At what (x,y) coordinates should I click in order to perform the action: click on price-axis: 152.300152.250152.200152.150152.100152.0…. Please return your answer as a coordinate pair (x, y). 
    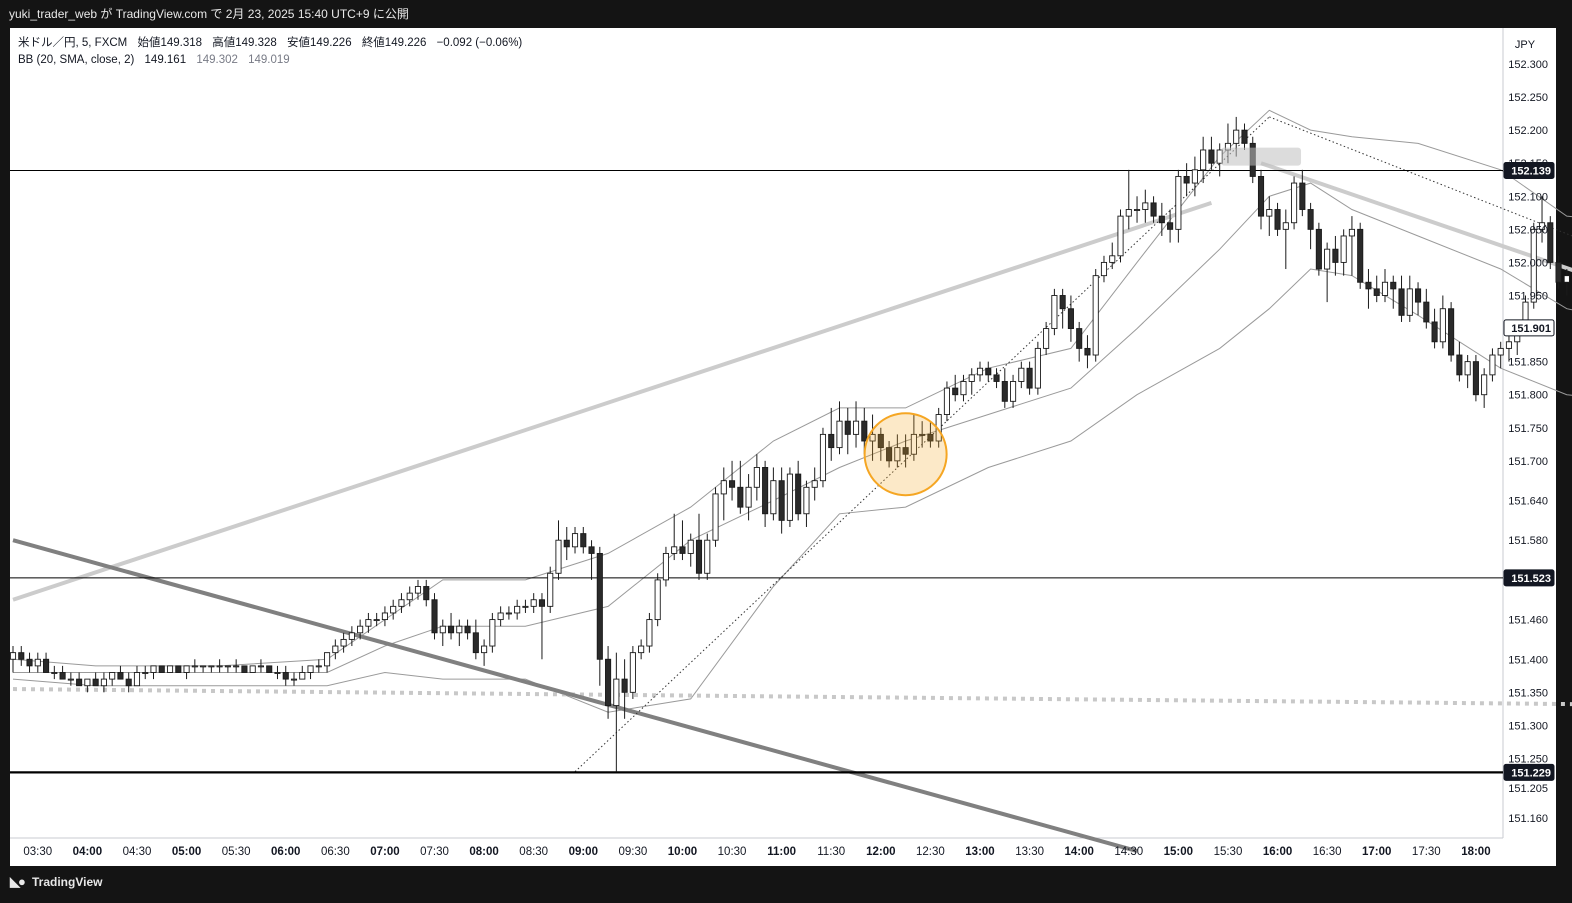
    Looking at the image, I should click on (1529, 442).